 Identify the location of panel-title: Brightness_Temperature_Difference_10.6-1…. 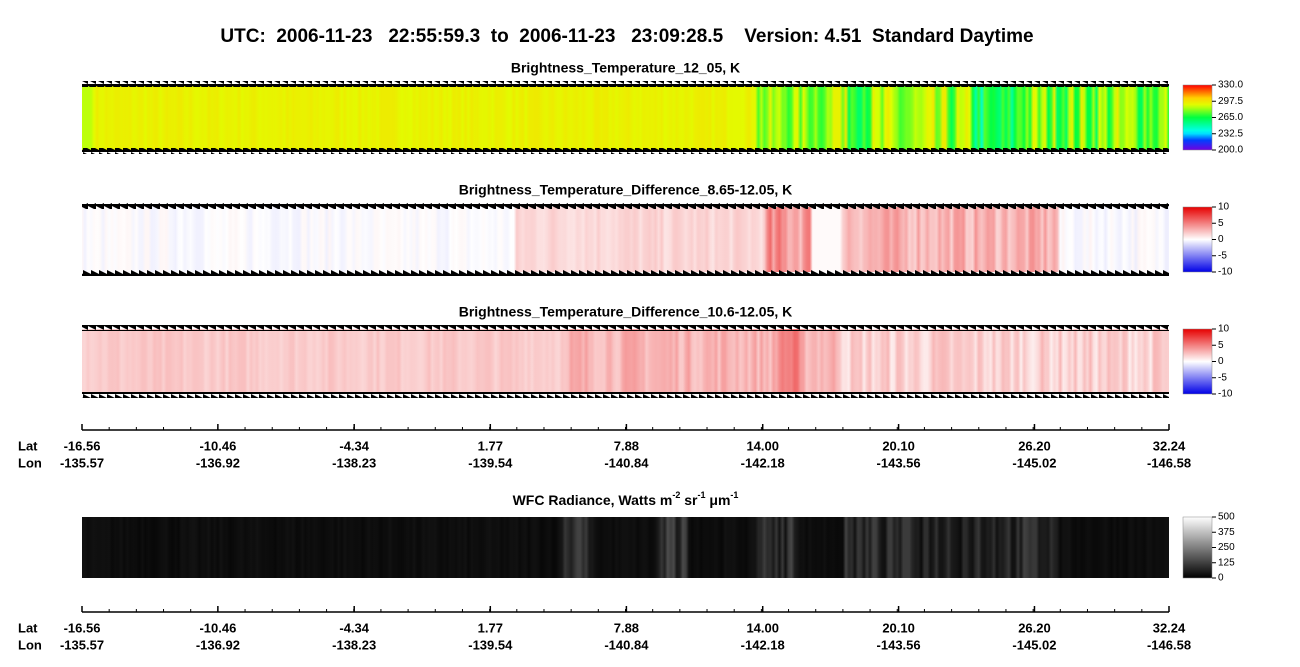
(626, 312).